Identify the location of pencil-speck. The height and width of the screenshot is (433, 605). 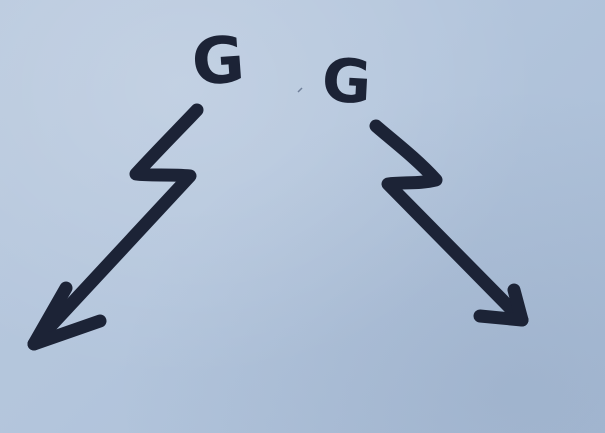
(300, 90).